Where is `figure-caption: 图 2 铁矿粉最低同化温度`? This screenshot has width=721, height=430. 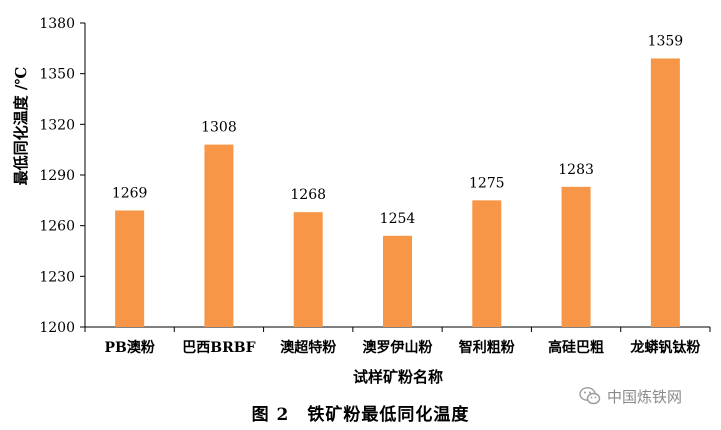
figure-caption: 图 2 铁矿粉最低同化温度 is located at coordinates (360, 415).